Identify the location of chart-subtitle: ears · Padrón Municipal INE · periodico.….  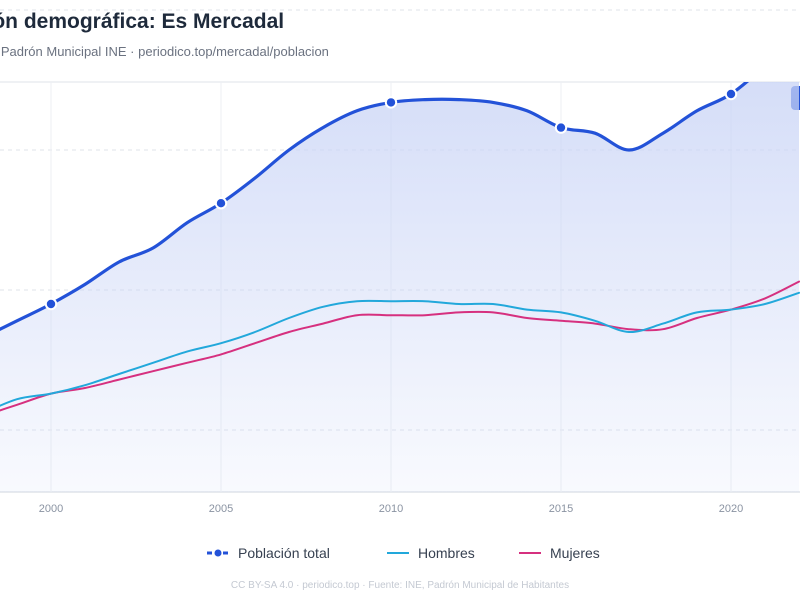
(164, 51).